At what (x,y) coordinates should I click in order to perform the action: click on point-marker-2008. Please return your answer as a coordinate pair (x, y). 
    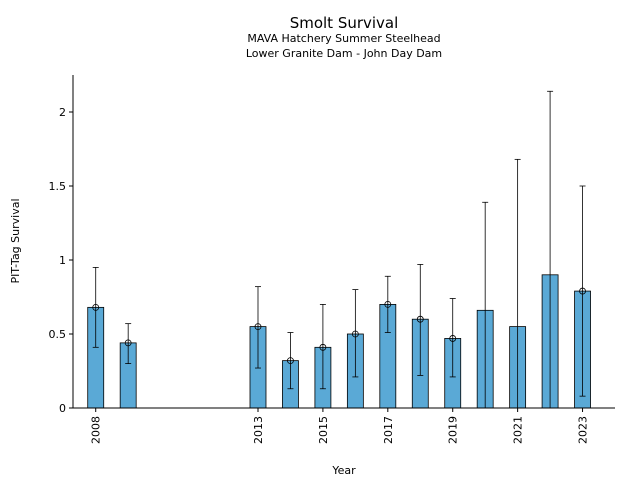
    Looking at the image, I should click on (96, 307).